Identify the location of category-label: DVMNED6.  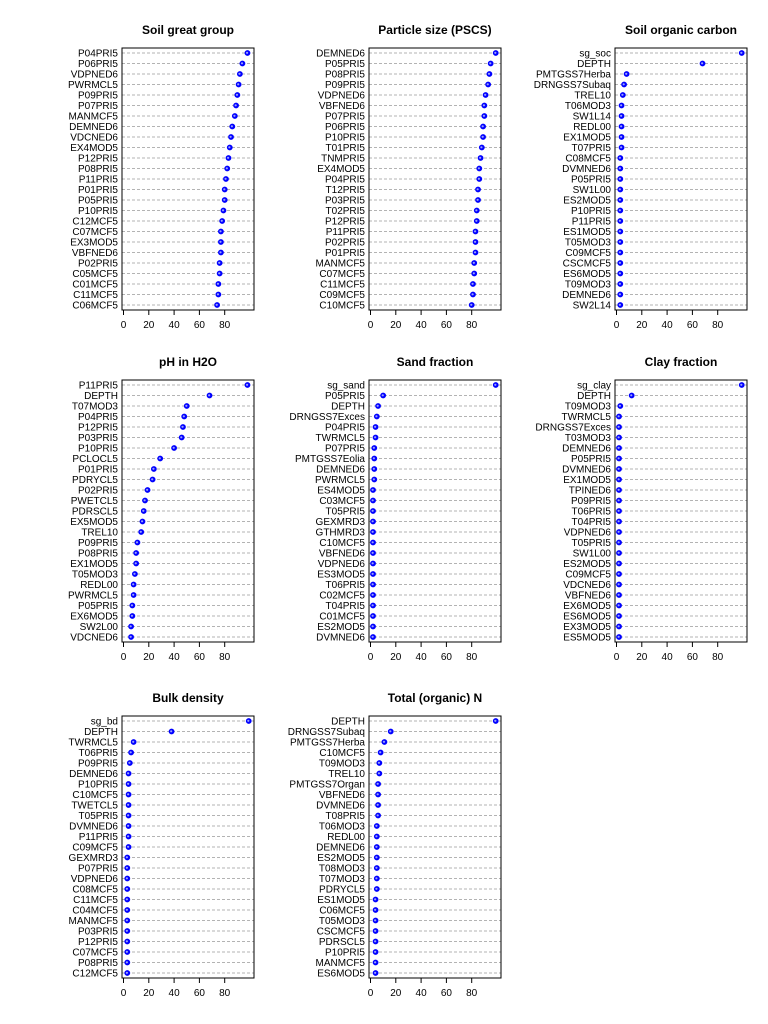
(340, 638).